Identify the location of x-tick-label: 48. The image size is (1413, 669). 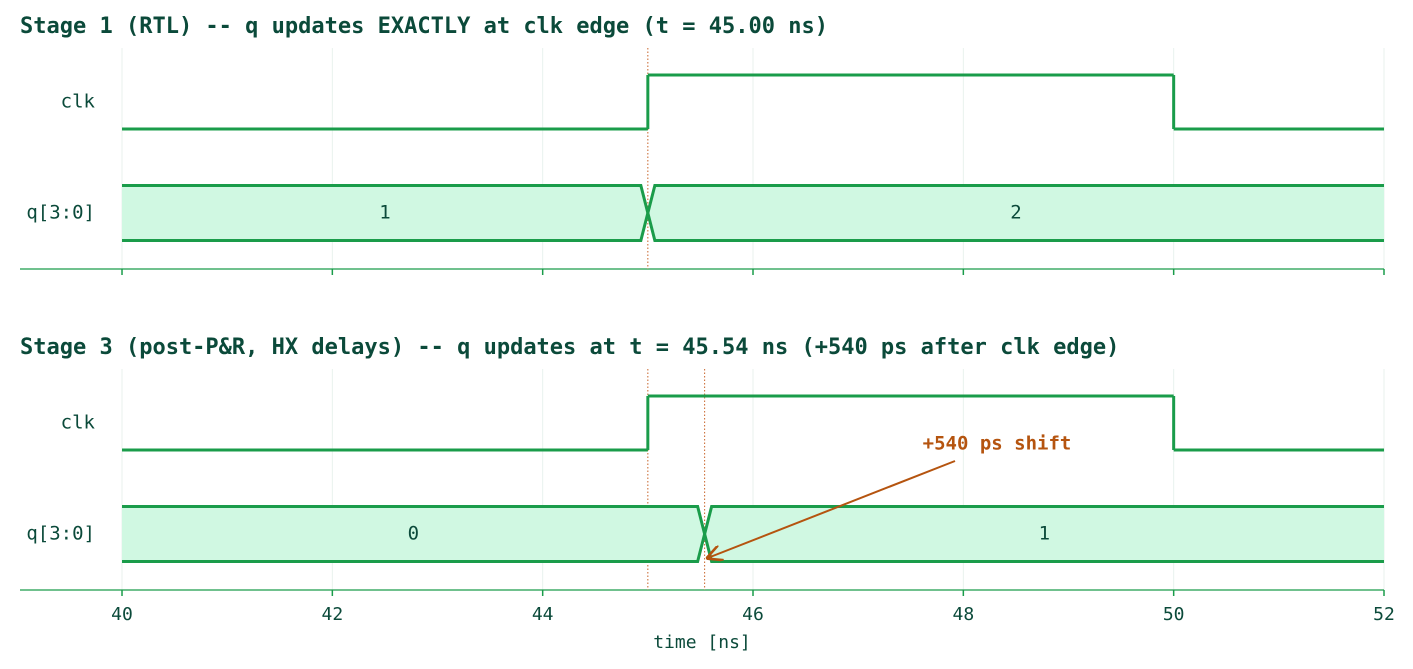
(963, 614).